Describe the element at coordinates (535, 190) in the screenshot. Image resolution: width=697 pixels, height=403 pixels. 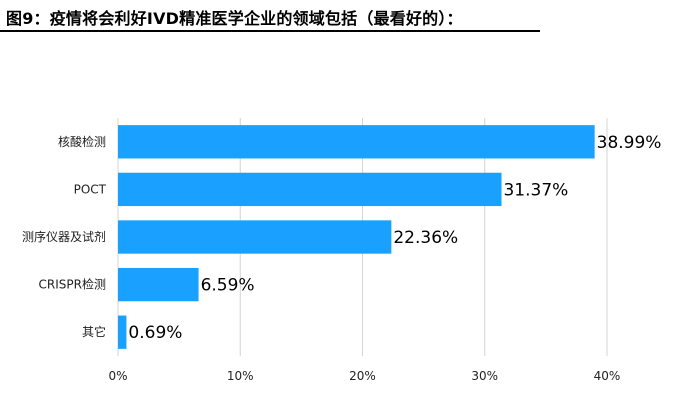
I see `data-label: 31.37%` at that location.